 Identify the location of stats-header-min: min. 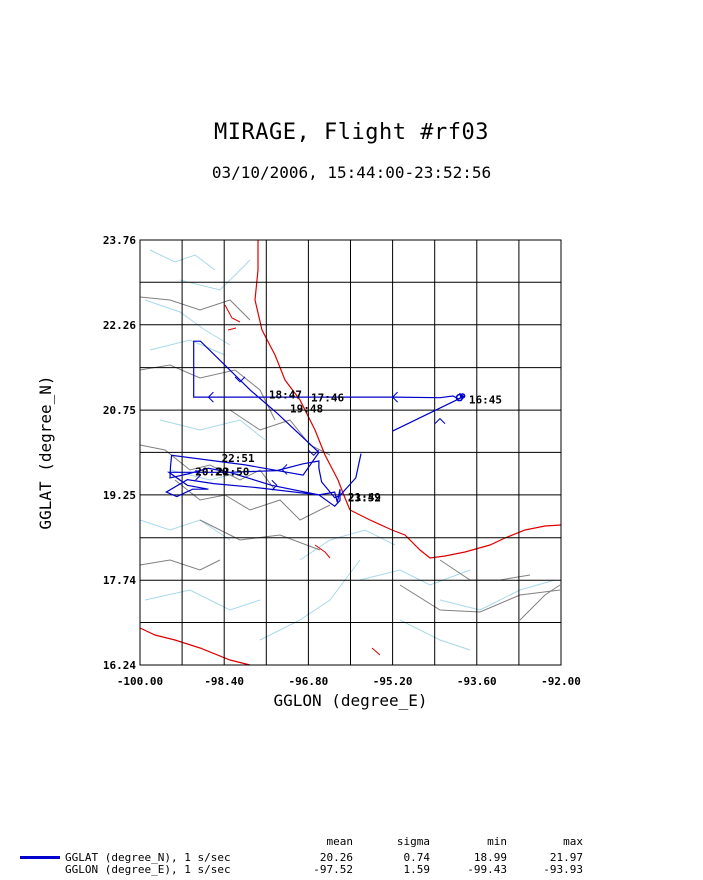
(497, 841).